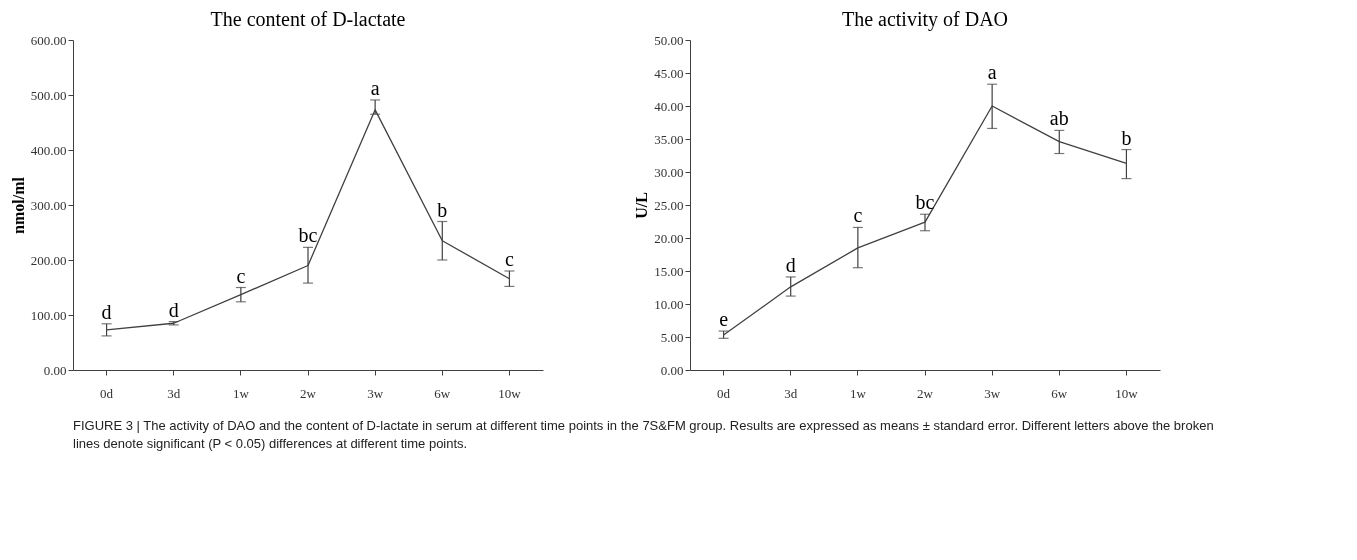 The height and width of the screenshot is (560, 1357). What do you see at coordinates (48, 150) in the screenshot?
I see `y-tick-label: 400.00` at bounding box center [48, 150].